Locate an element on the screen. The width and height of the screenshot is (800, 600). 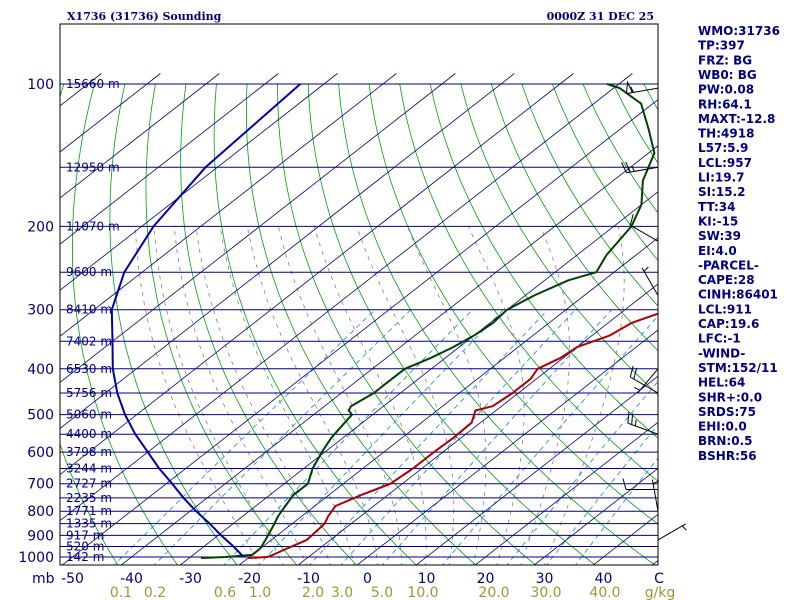
mixing-ratio-label: 0.2 is located at coordinates (155, 592).